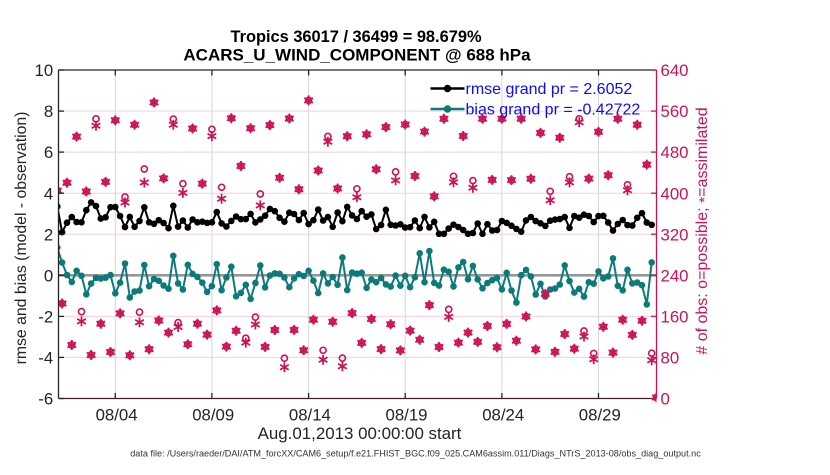 Image resolution: width=830 pixels, height=475 pixels. I want to click on svg-text:rmse and bias (model - observa: rmse and bias (model - observation), so click(21, 238).